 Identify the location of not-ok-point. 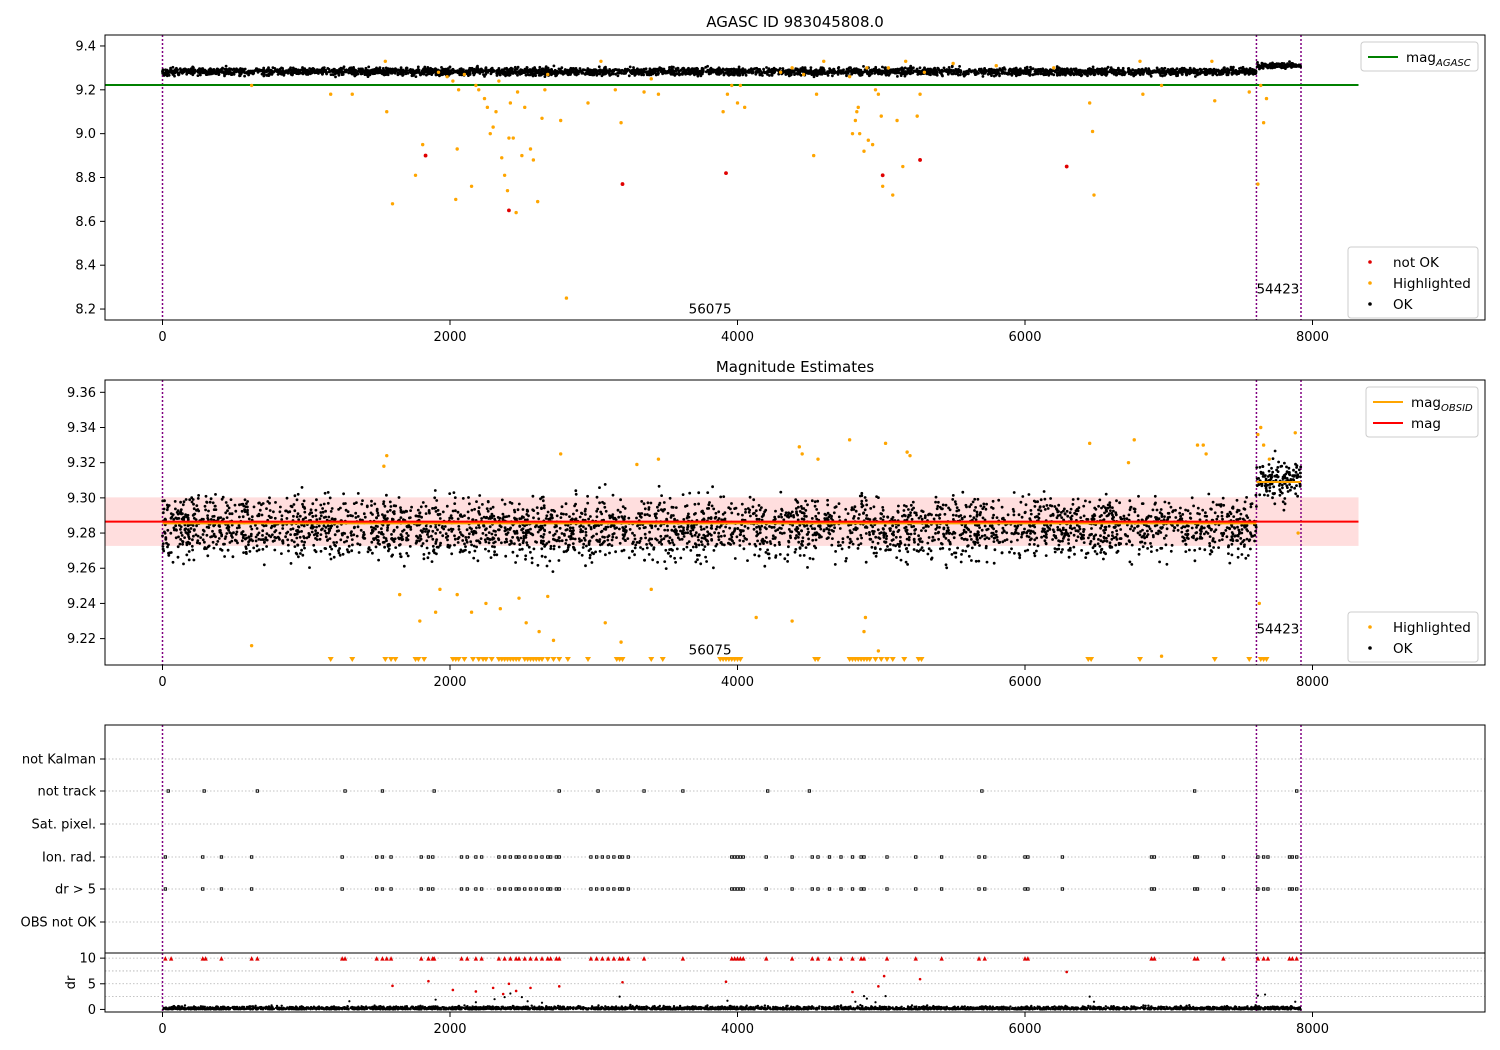
(882, 175).